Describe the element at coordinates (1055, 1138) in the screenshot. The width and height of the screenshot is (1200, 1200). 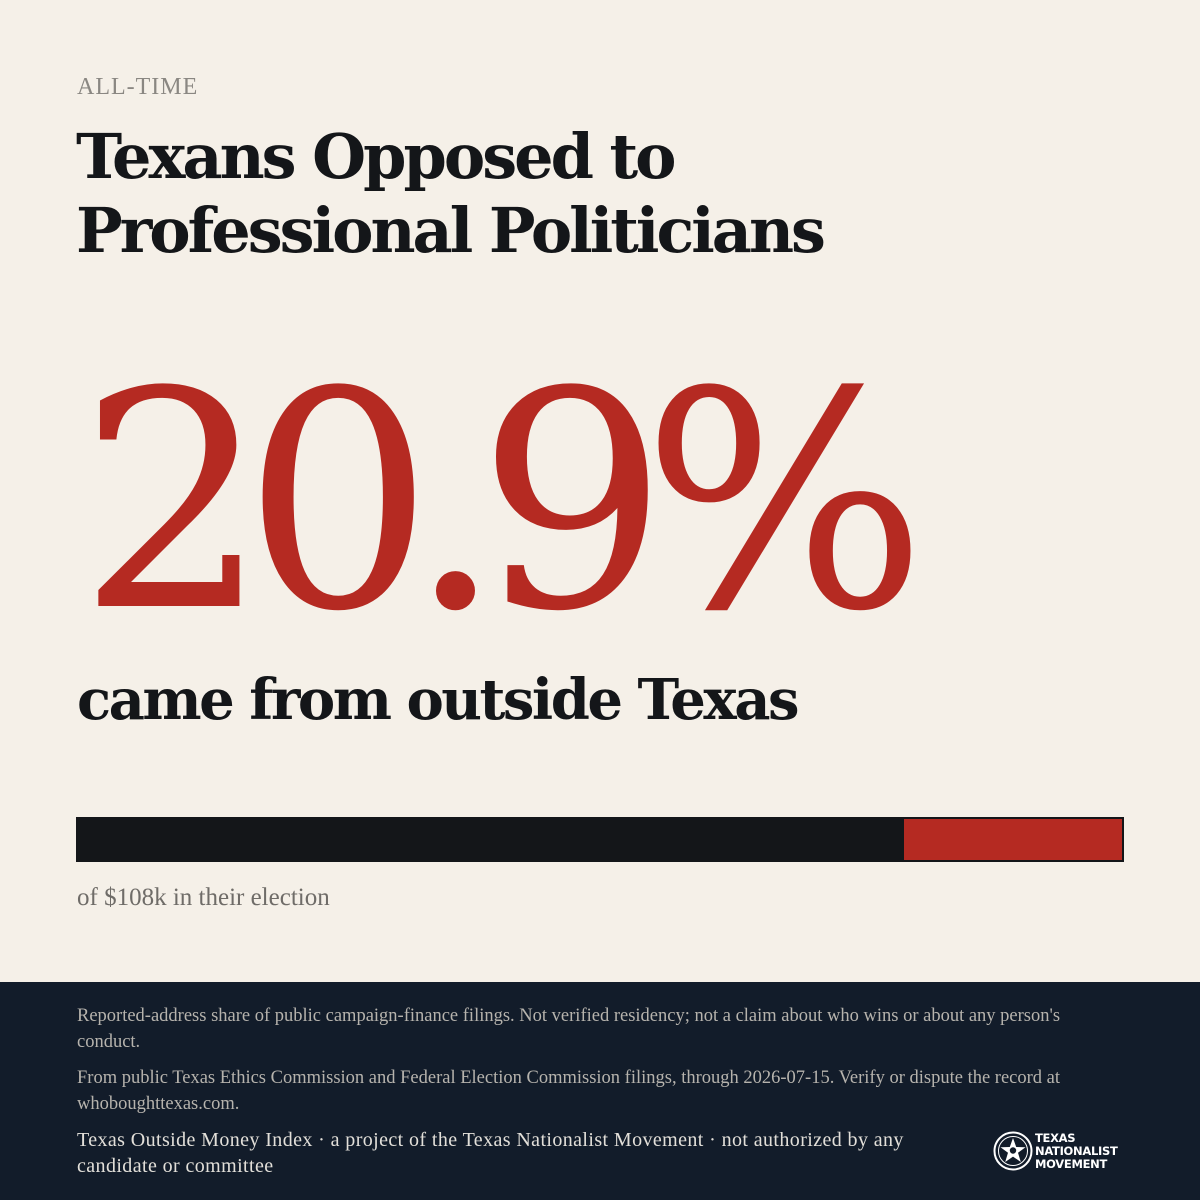
I see `logo-line-1: TEXAS` at that location.